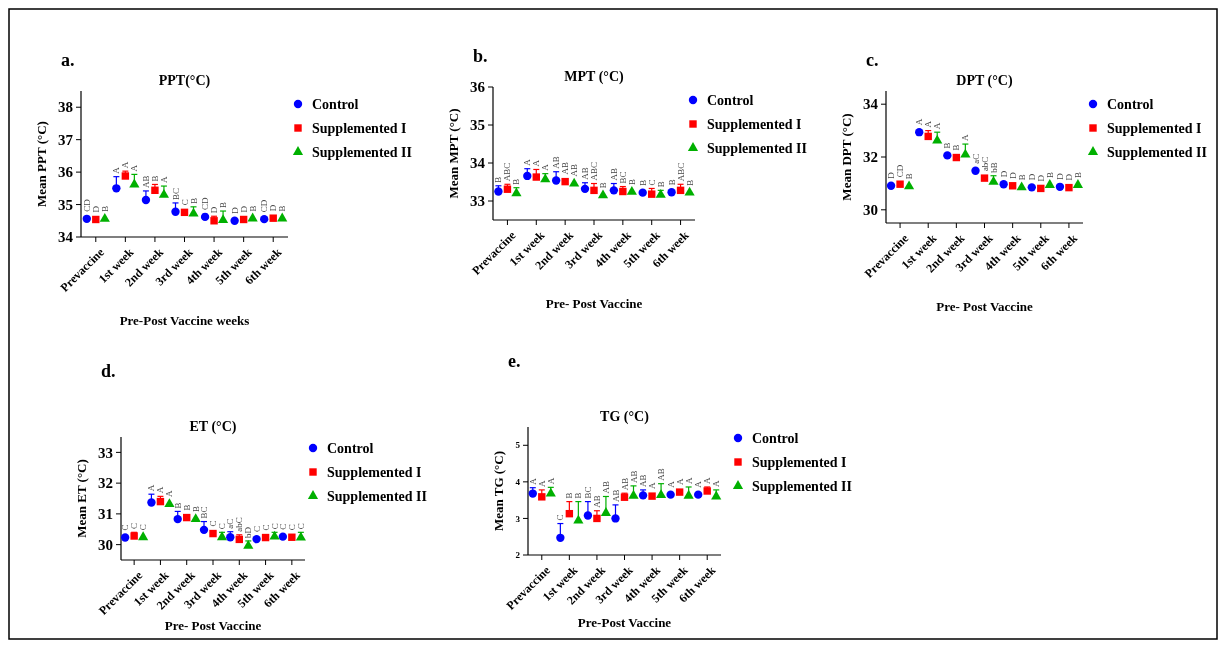  I want to click on chart-title: PPT(°C), so click(184, 81).